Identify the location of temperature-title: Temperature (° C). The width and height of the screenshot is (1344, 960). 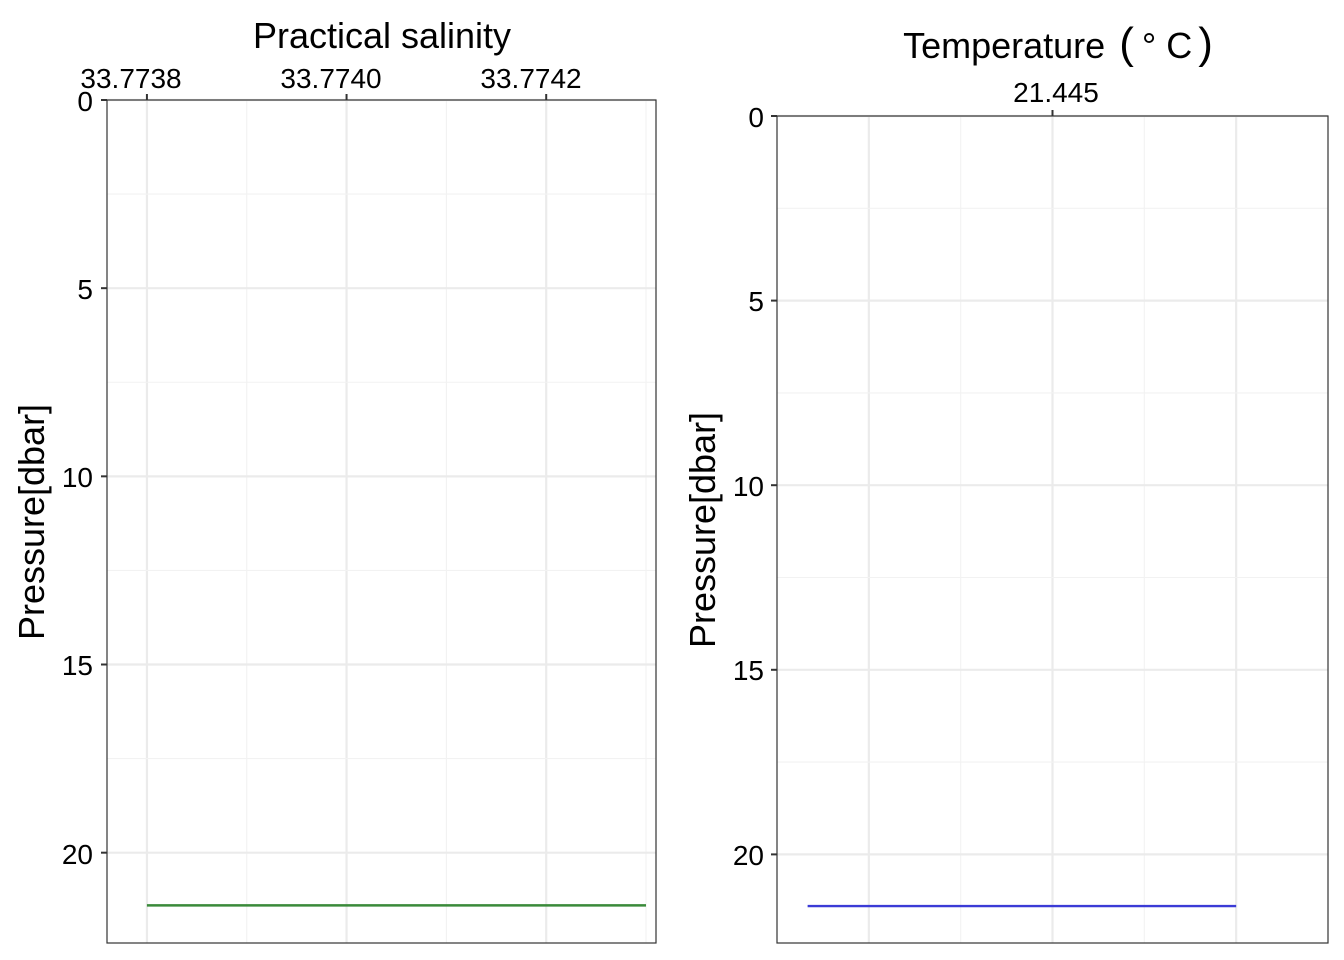
(1058, 43).